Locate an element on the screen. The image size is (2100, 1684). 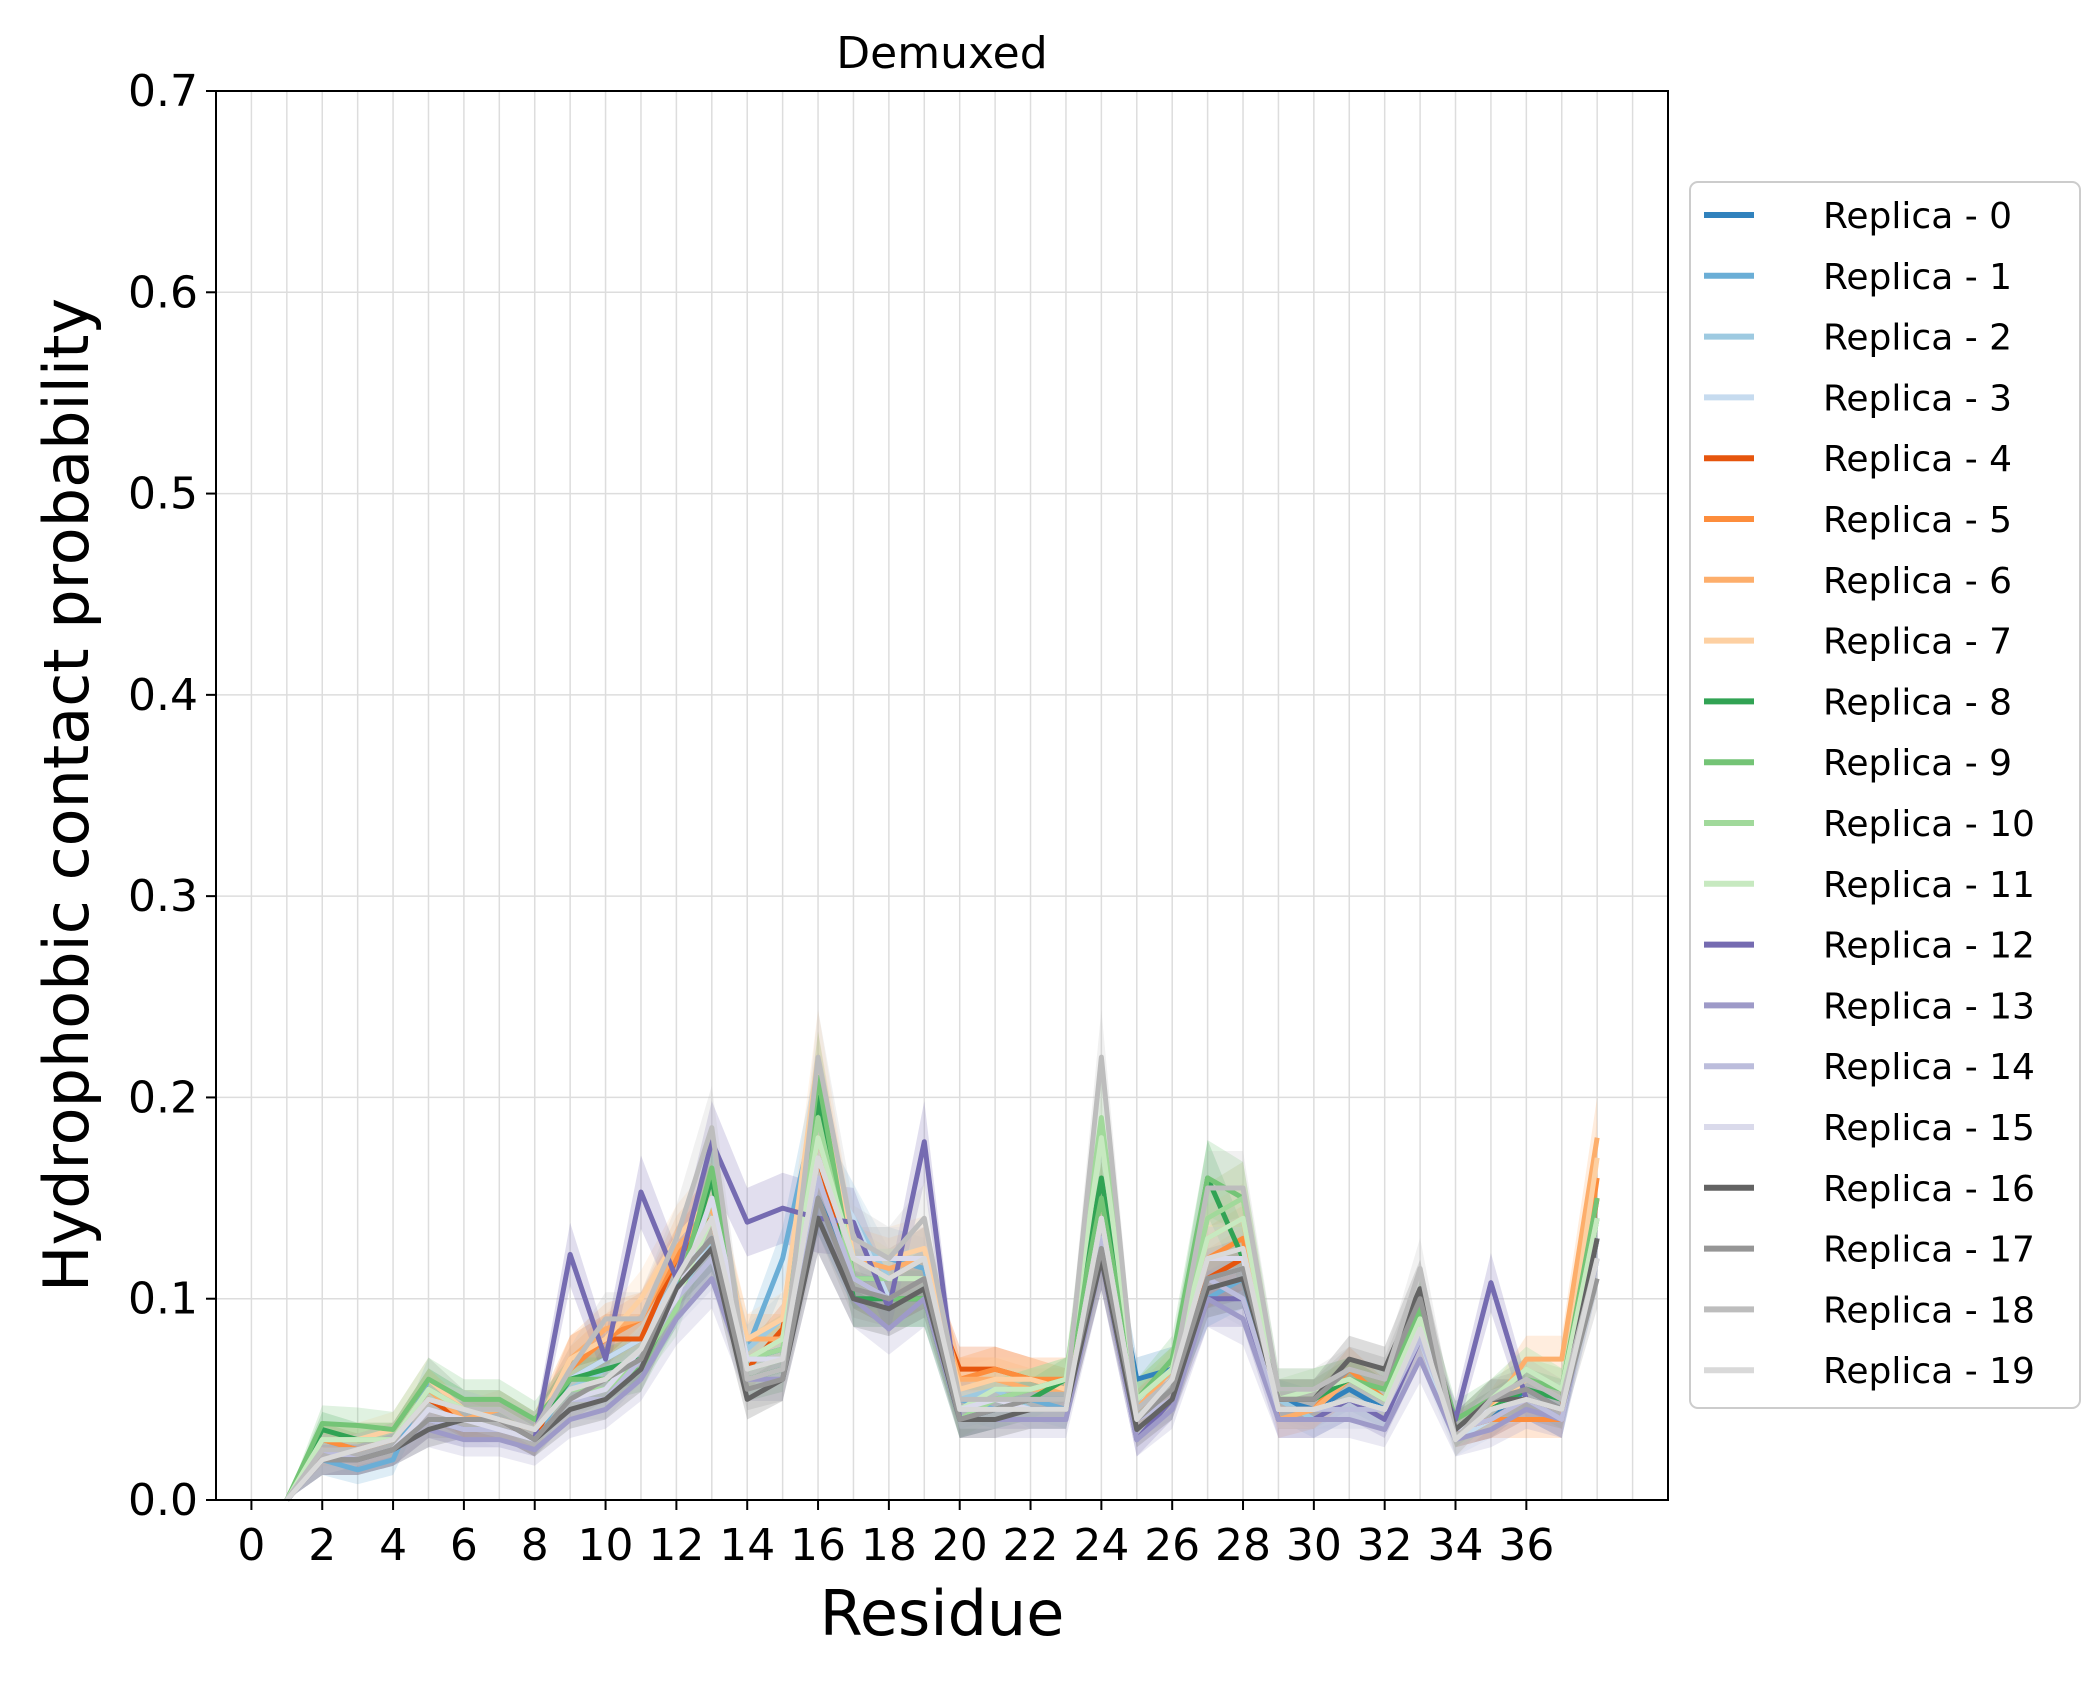
legend-label: Replica - 15 is located at coordinates (1929, 1128).